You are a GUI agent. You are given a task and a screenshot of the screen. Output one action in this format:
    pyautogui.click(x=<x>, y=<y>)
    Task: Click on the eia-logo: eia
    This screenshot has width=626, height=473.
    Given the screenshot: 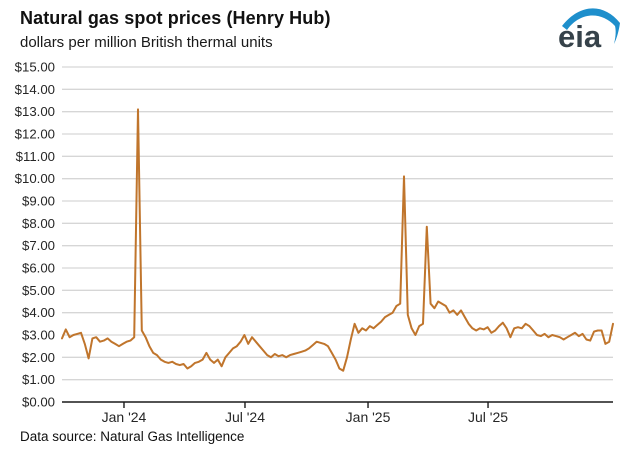 What is the action you would take?
    pyautogui.click(x=589, y=31)
    